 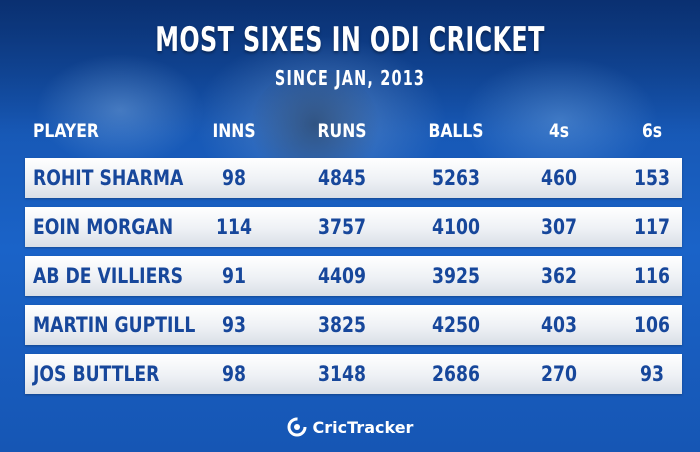 I want to click on runs-value: 3148, so click(x=342, y=374).